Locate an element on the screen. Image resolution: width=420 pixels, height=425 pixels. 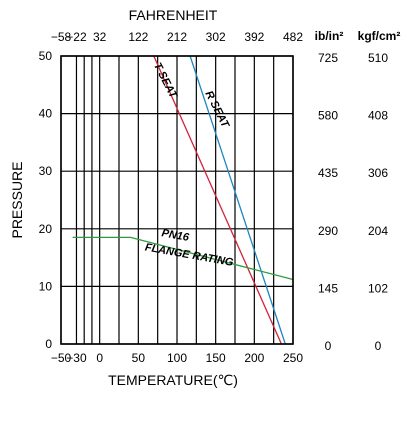
y-tick-label: 30 is located at coordinates (46, 171).